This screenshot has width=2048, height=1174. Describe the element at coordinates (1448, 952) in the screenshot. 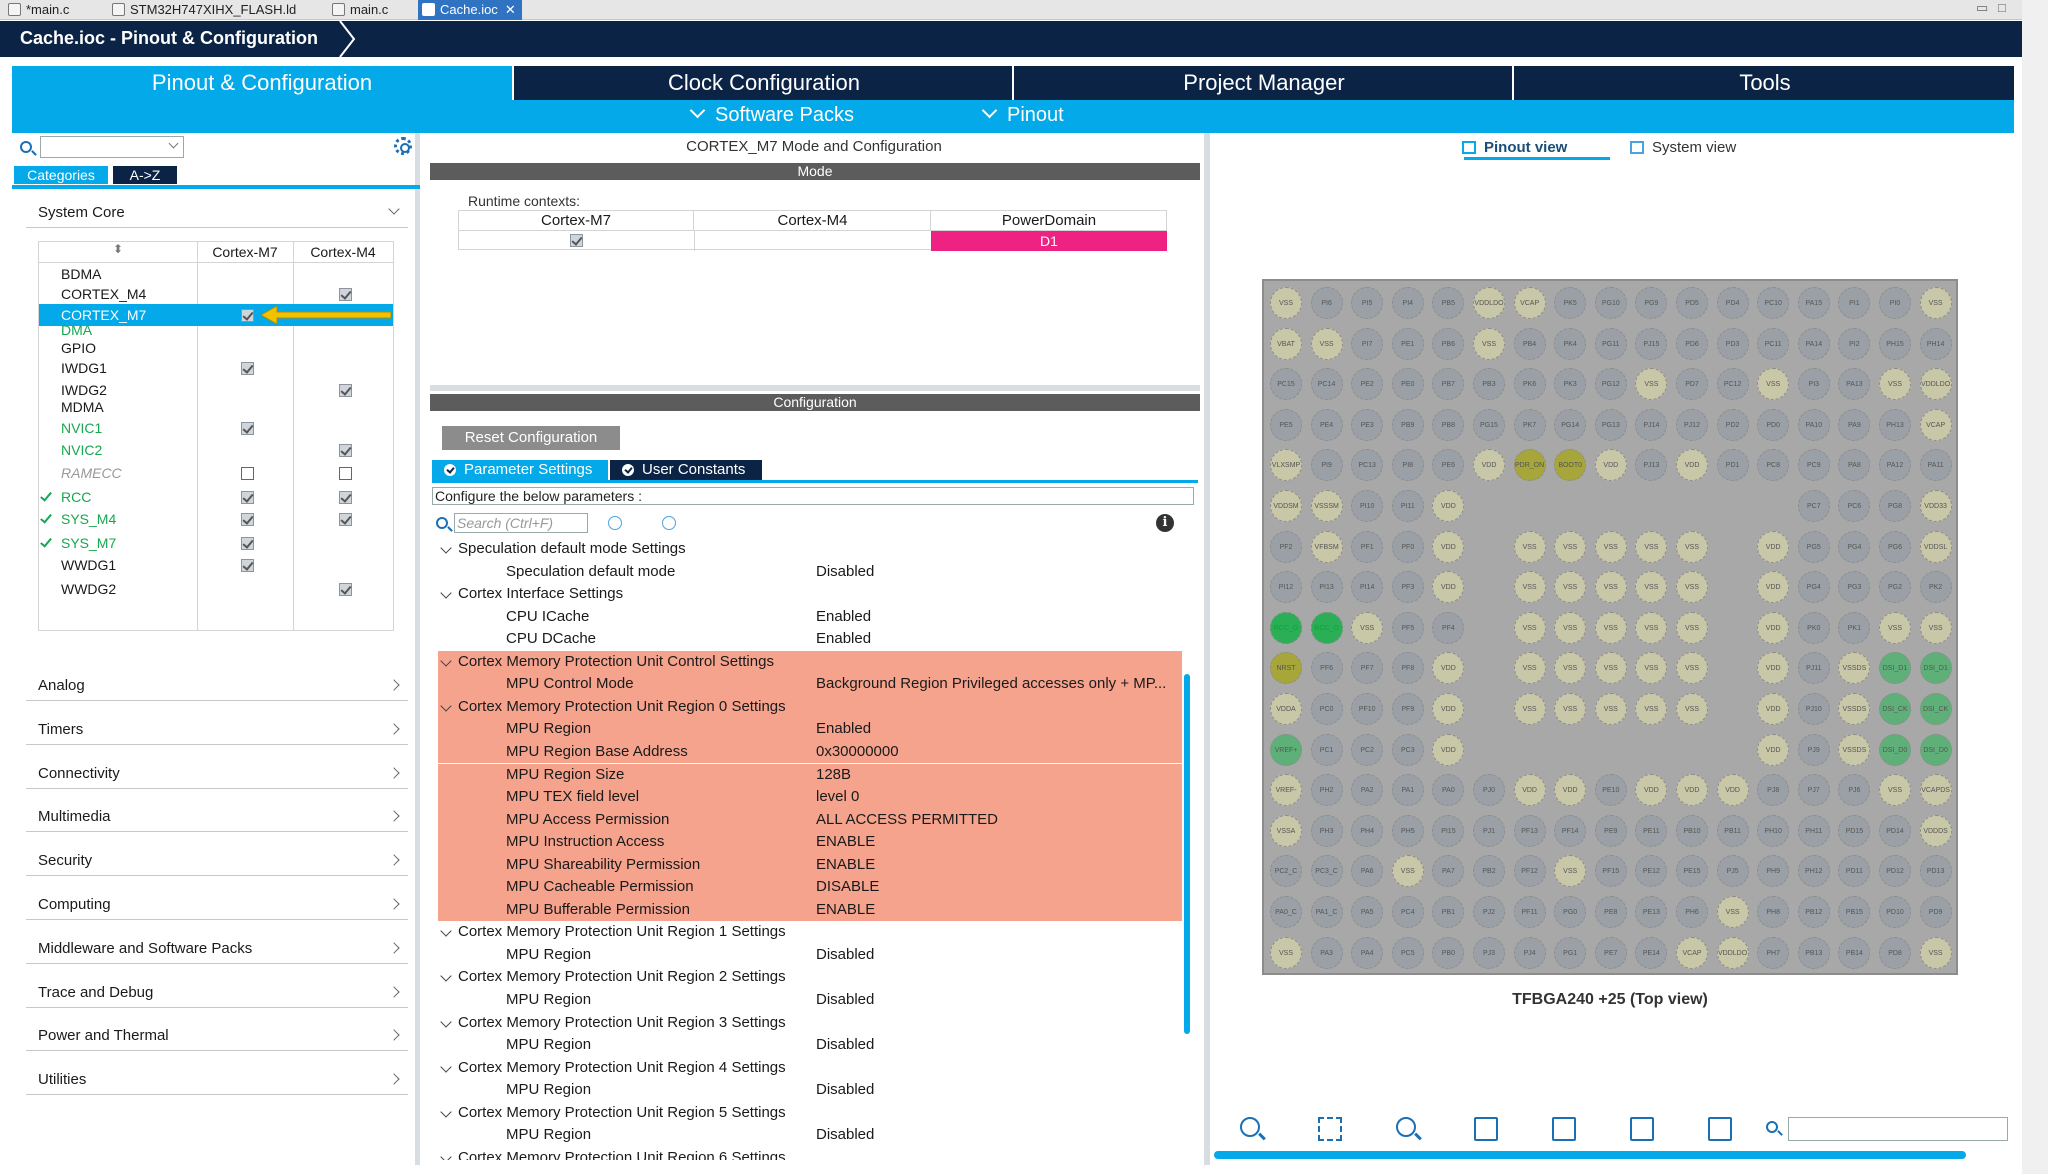

I see `chip-pin: PB0` at that location.